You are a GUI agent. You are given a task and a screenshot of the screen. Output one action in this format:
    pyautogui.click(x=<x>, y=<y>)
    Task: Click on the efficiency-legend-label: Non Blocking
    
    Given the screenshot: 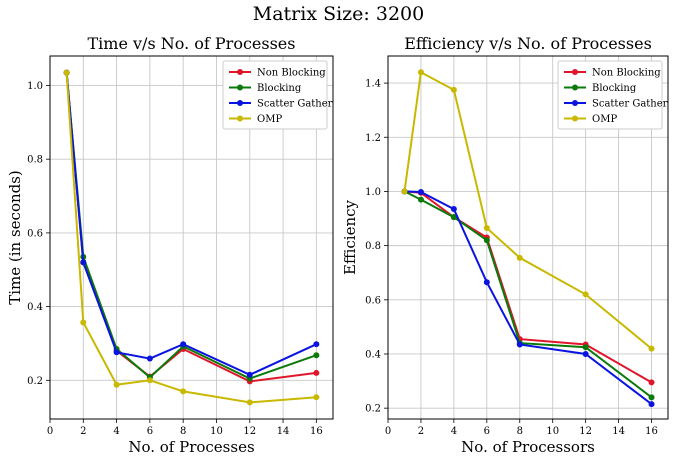 What is the action you would take?
    pyautogui.click(x=626, y=73)
    